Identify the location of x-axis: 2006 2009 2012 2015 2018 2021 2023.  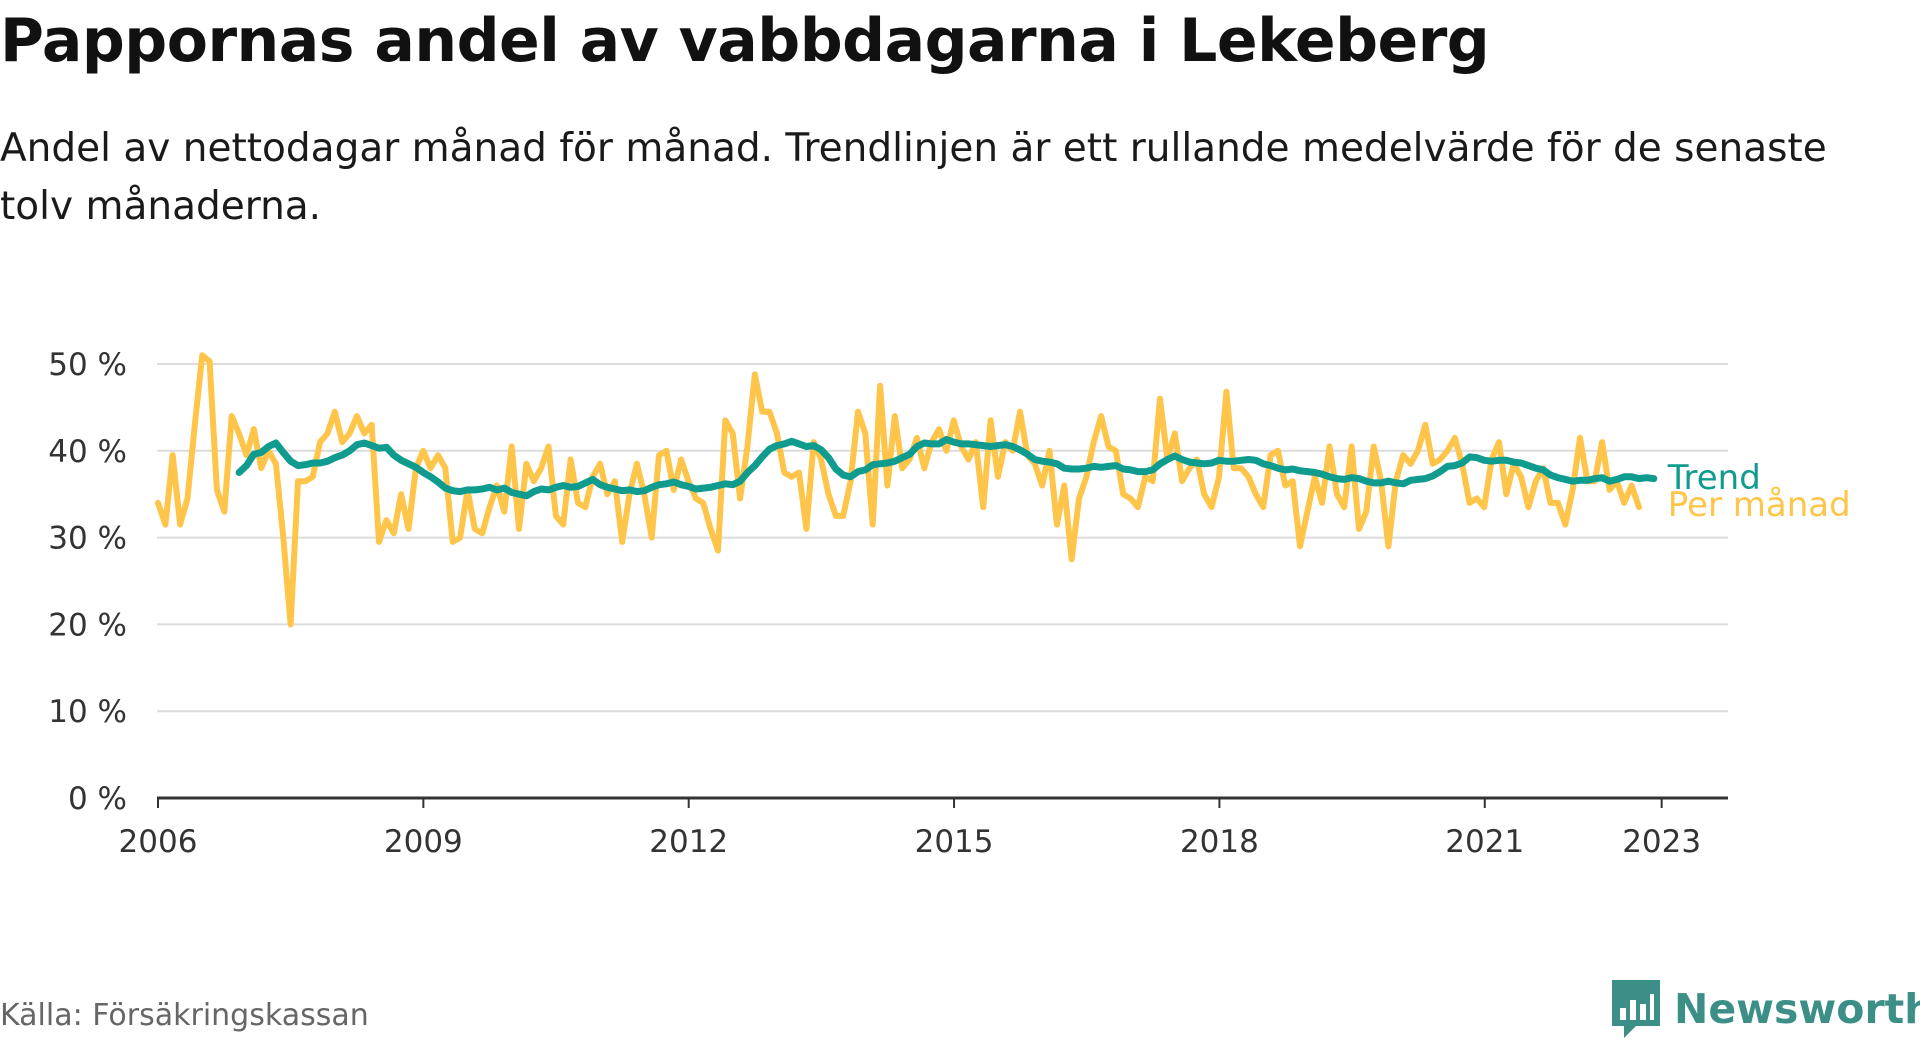
(923, 828).